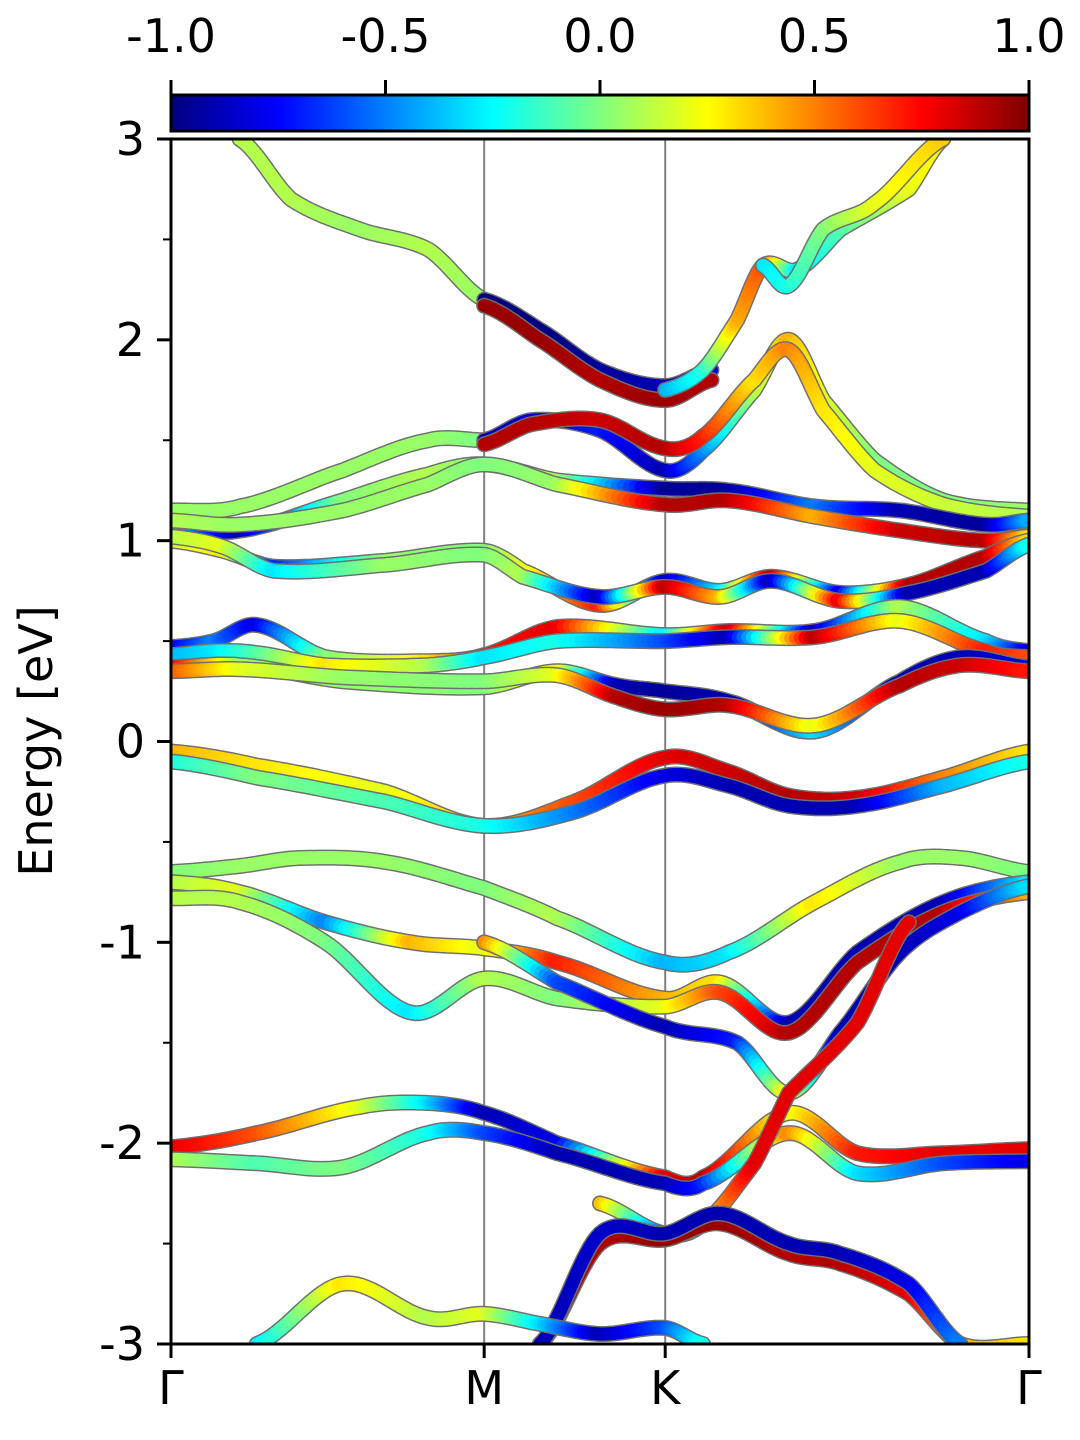 This screenshot has width=1080, height=1440. What do you see at coordinates (122, 1143) in the screenshot?
I see `y-tick-label: -2` at bounding box center [122, 1143].